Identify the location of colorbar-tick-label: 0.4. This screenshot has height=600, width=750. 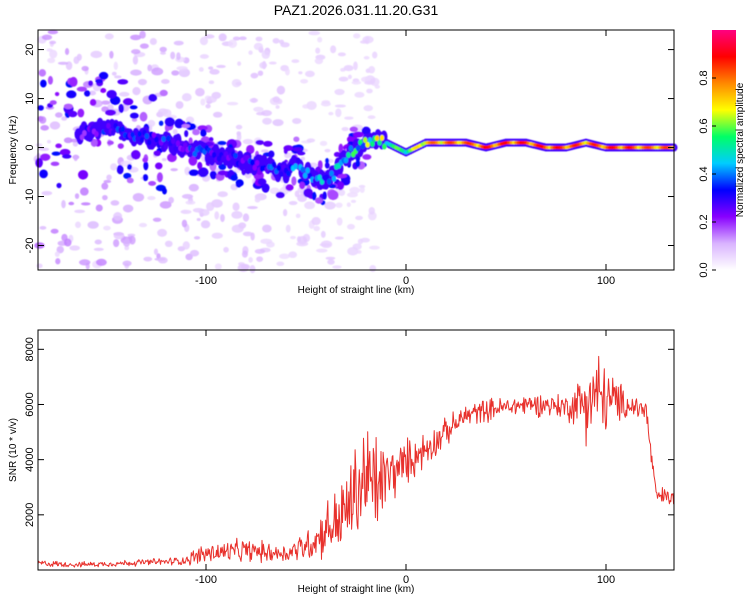
(704, 173).